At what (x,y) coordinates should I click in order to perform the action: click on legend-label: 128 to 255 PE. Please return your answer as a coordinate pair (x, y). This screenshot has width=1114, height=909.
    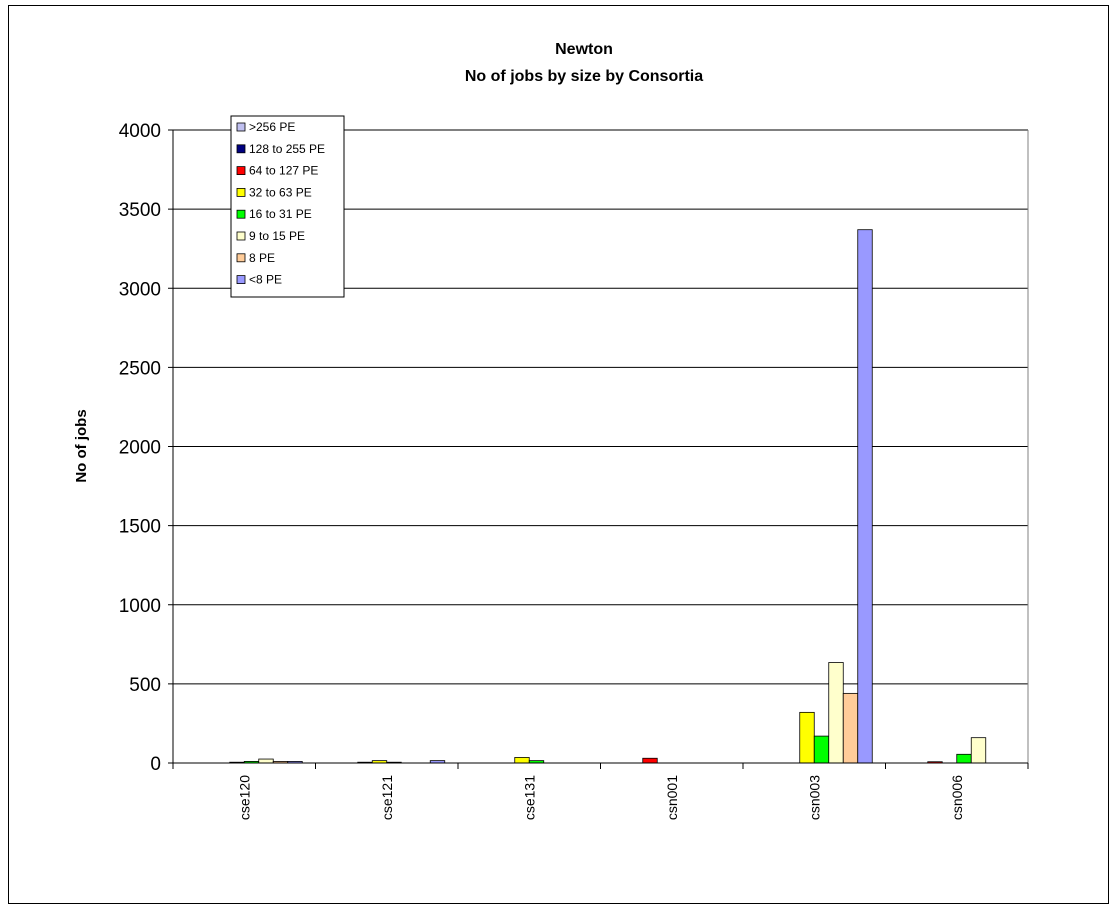
    Looking at the image, I should click on (287, 149).